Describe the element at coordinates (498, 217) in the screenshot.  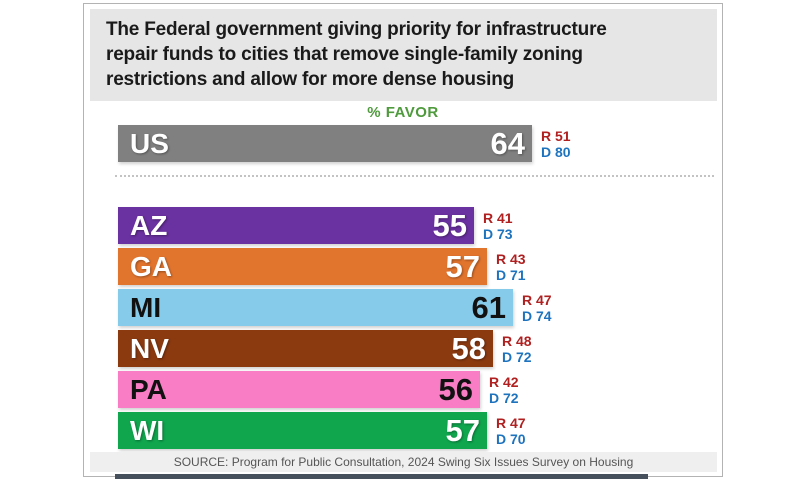
I see `republican-value-az: R 41` at that location.